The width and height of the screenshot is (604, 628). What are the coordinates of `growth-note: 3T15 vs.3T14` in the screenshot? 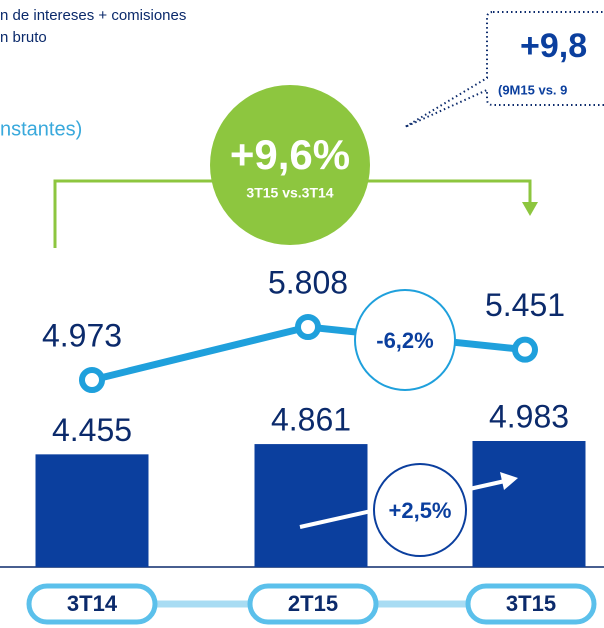 It's located at (289, 193).